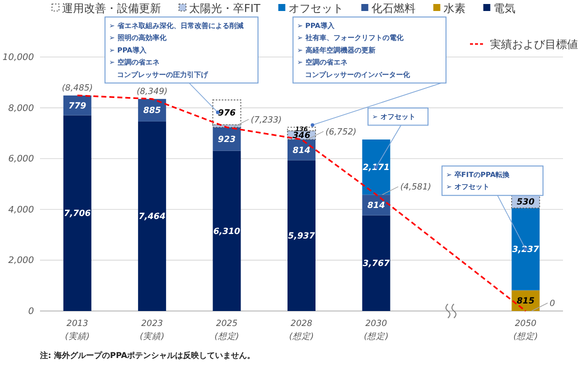 This screenshot has height=372, width=587. I want to click on legend-label: 実績および目標値, so click(534, 44).